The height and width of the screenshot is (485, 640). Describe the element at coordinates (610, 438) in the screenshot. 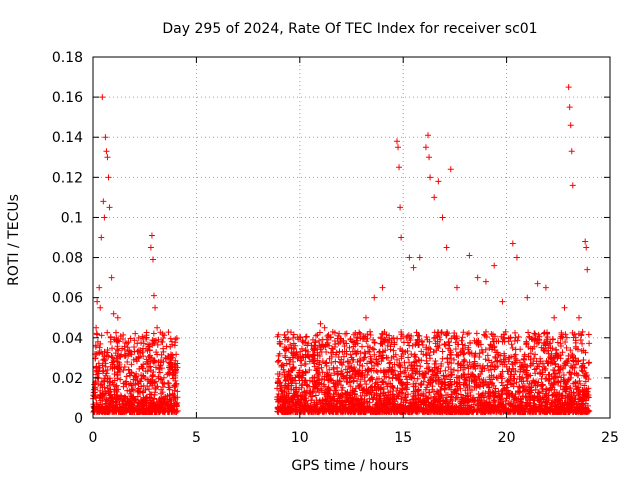

I see `x-tick-label: 25` at that location.